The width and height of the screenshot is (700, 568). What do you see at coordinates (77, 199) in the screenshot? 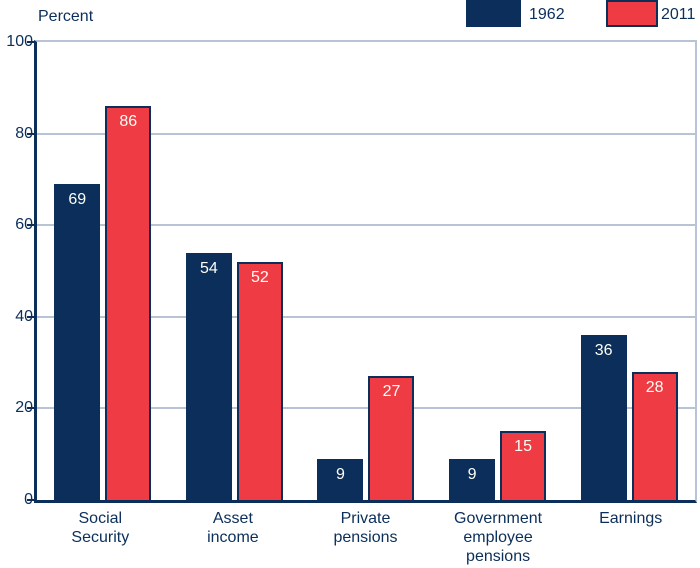
I see `bar-value-label: 69` at bounding box center [77, 199].